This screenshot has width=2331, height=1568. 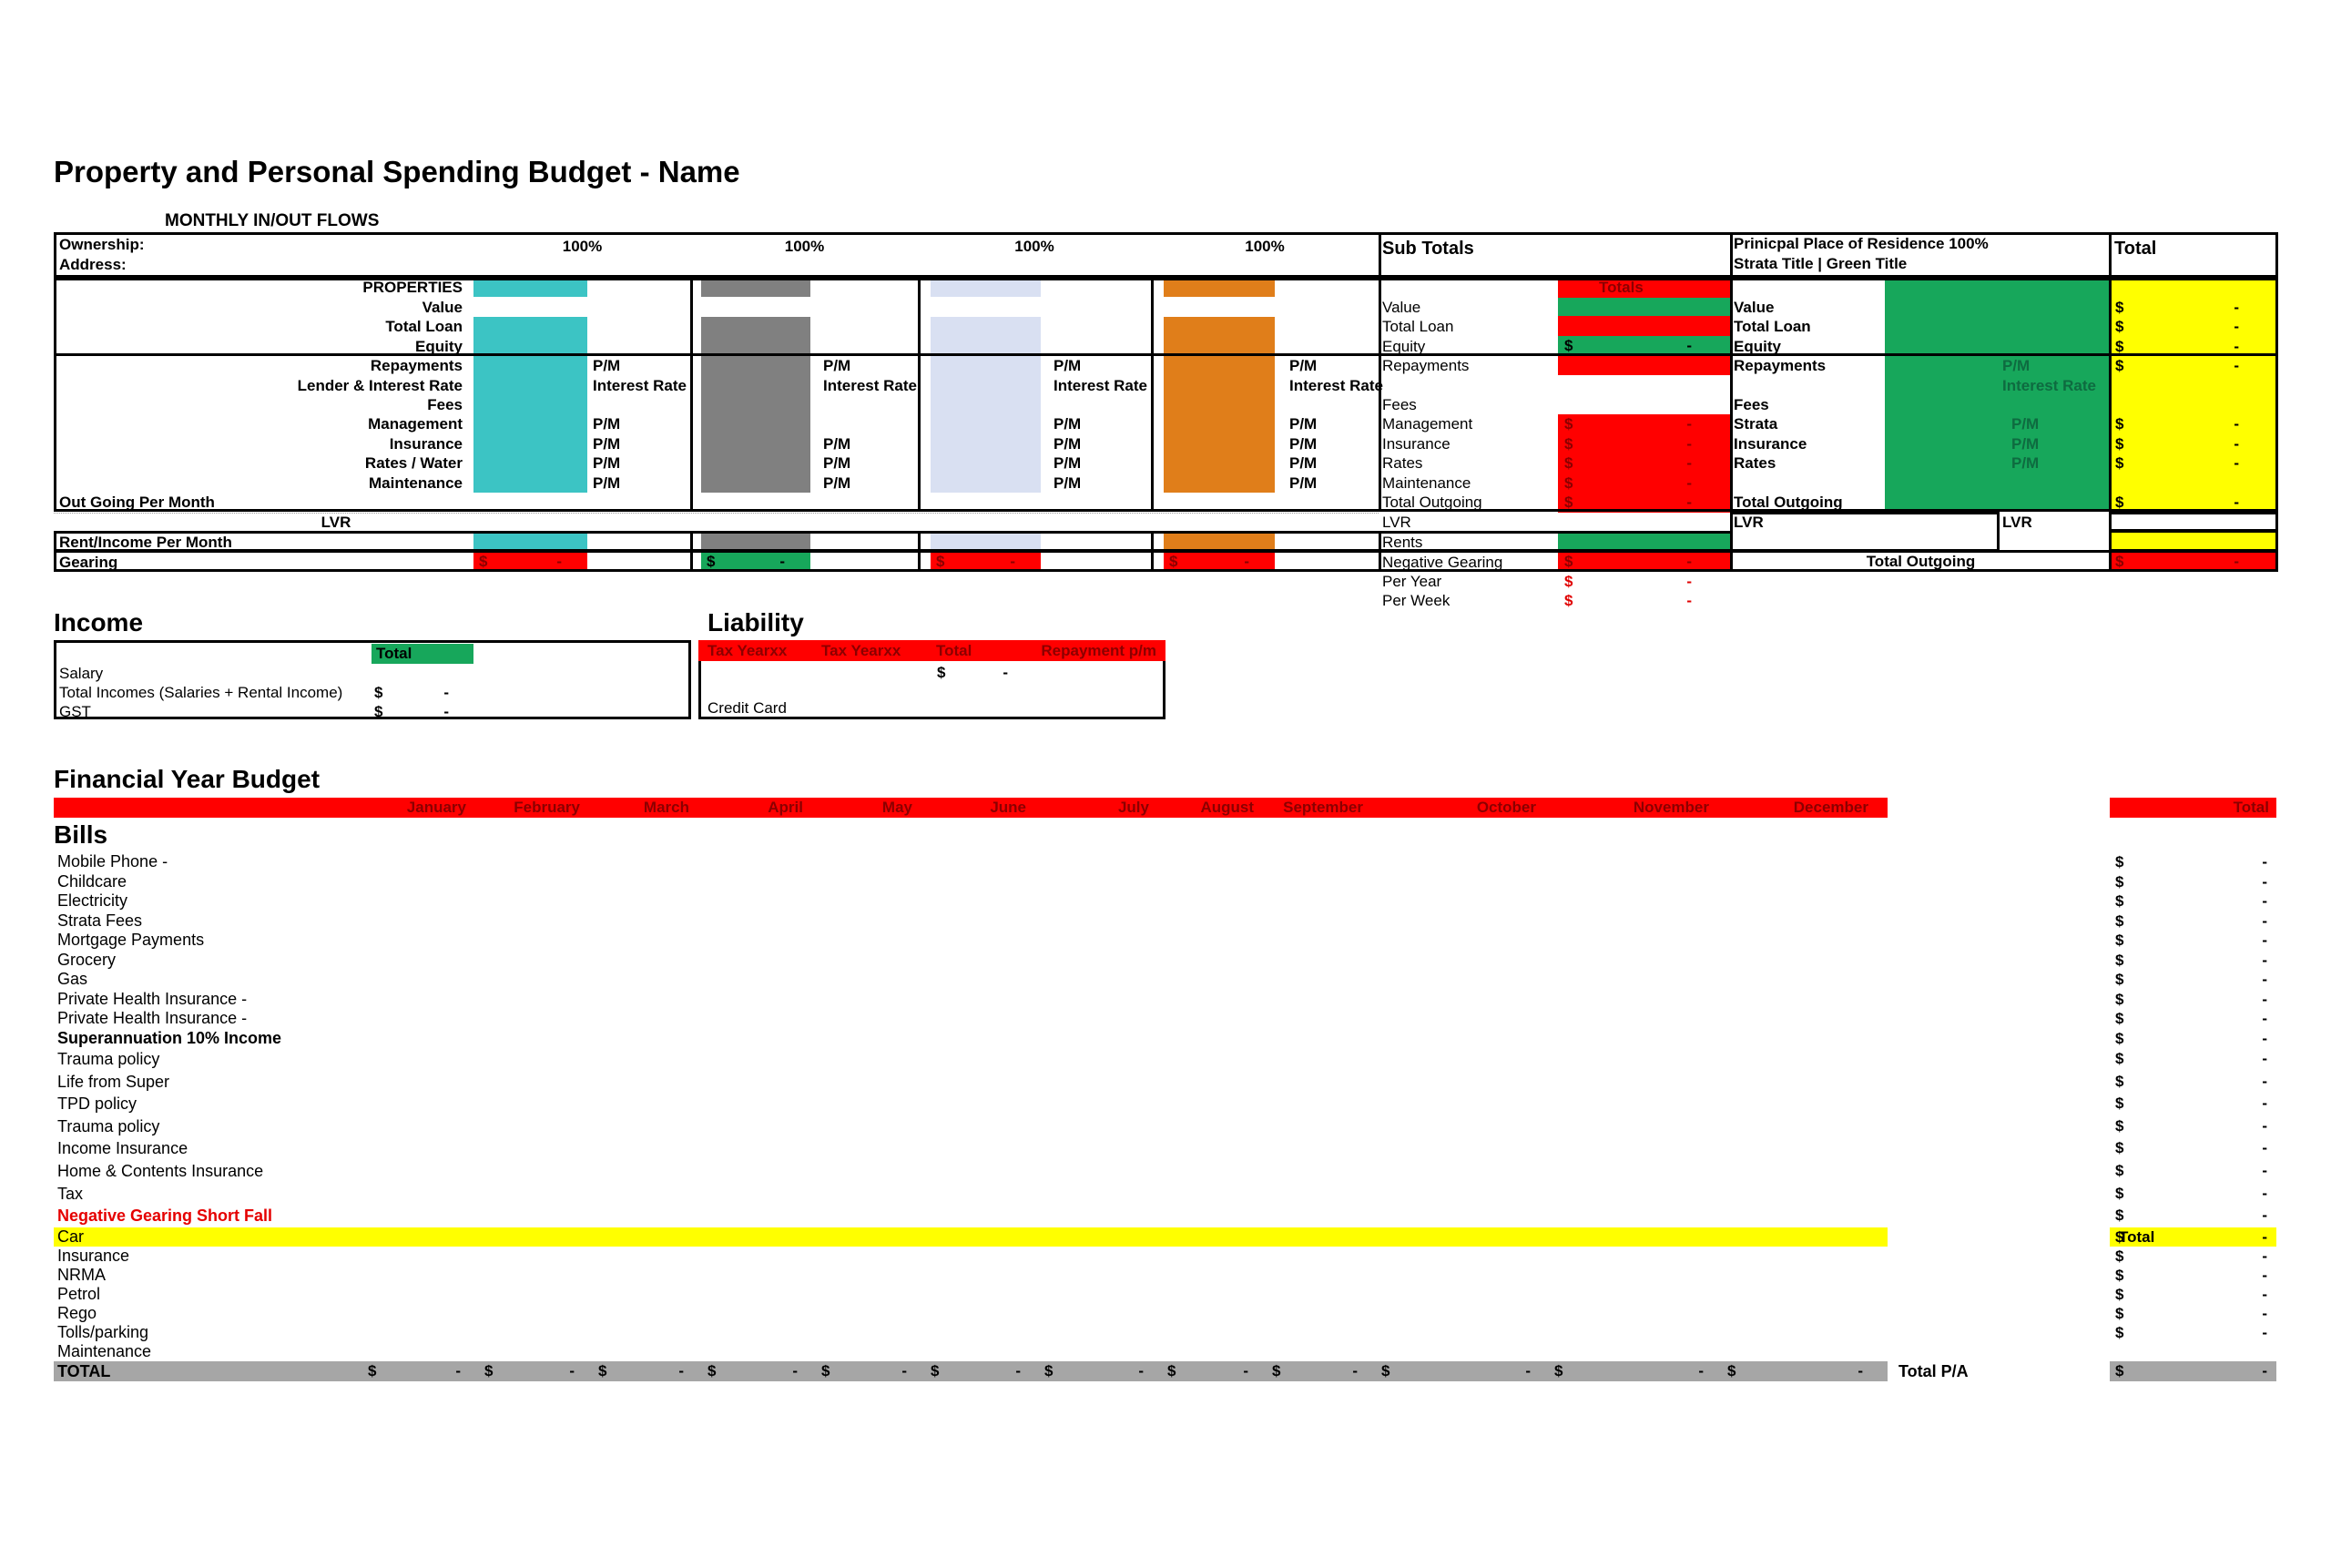 I want to click on month-total-amount: $ -, so click(x=1629, y=1371).